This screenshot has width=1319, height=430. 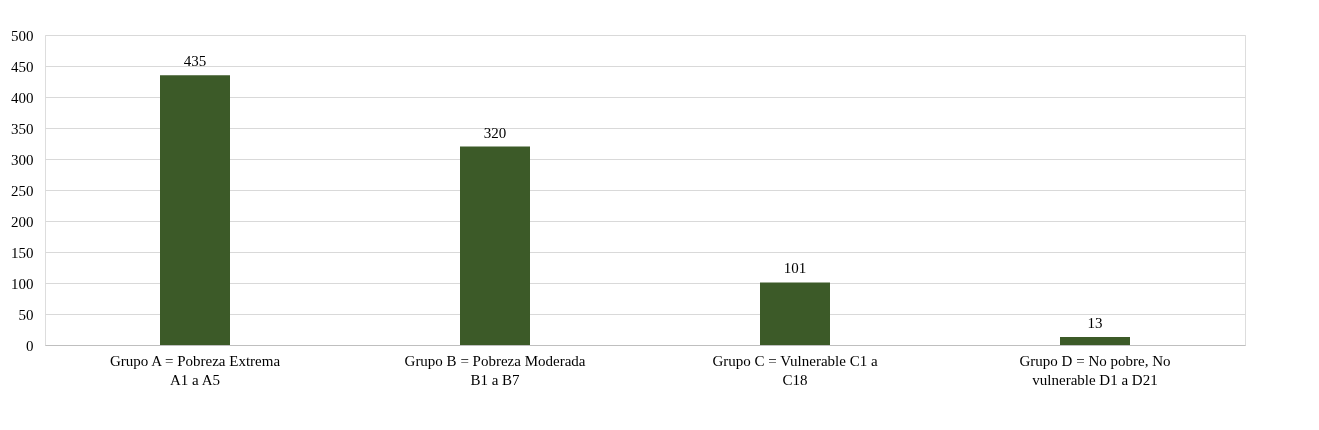 I want to click on y-tick-label: 350, so click(x=22, y=128).